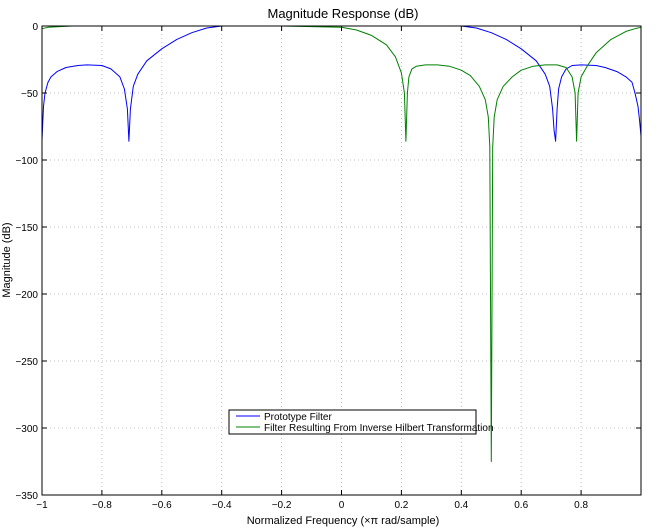 The height and width of the screenshot is (531, 660). Describe the element at coordinates (26, 362) in the screenshot. I see `y-tick-label: −250` at that location.